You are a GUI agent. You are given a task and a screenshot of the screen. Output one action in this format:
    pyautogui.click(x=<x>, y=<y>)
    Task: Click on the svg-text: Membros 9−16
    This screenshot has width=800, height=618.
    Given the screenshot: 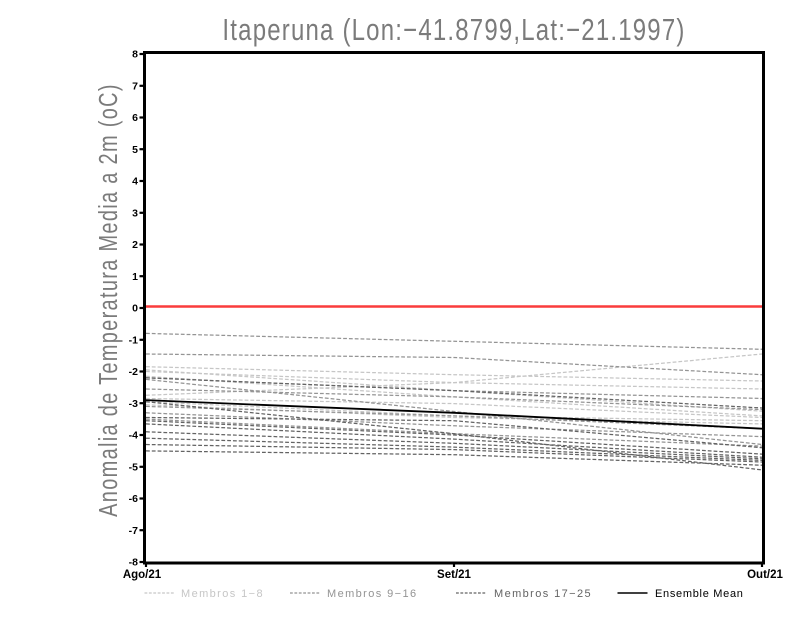 What is the action you would take?
    pyautogui.click(x=372, y=594)
    